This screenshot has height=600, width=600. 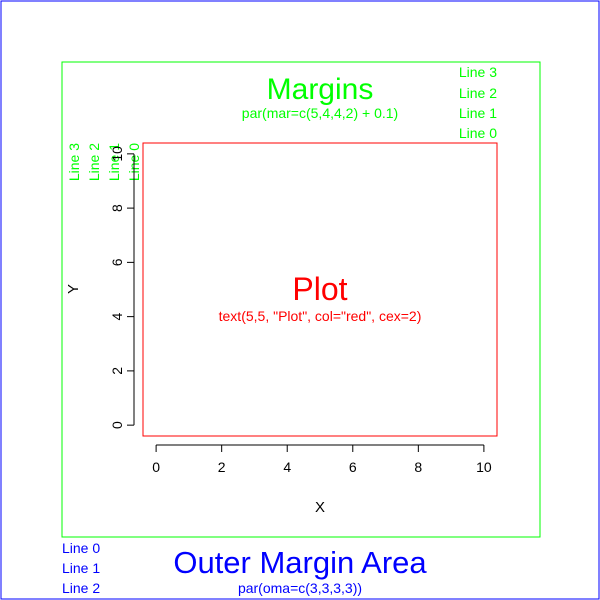 I want to click on margin-left-line-label: Line 1, so click(x=114, y=162).